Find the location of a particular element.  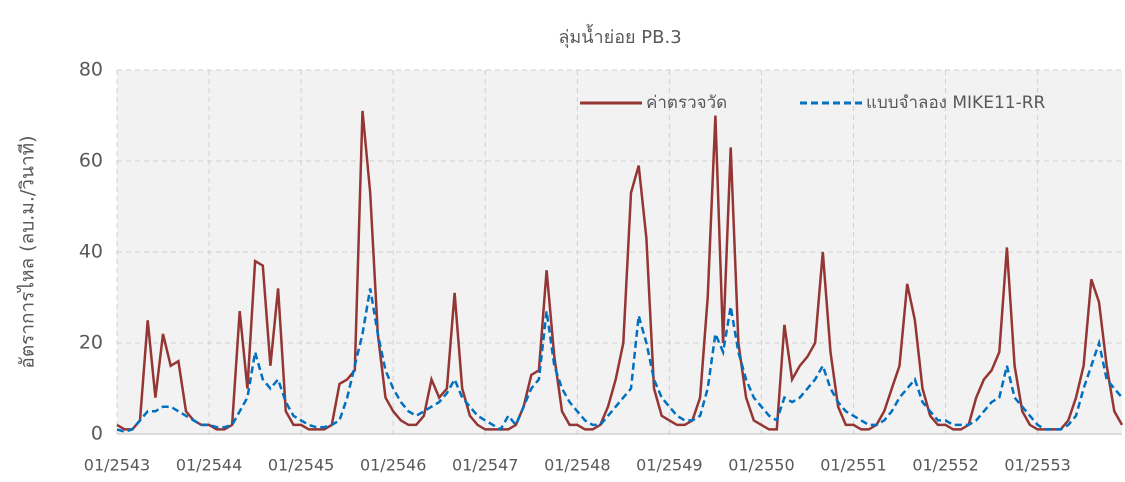

legend-label: ค่าตรวจวัด is located at coordinates (686, 103).